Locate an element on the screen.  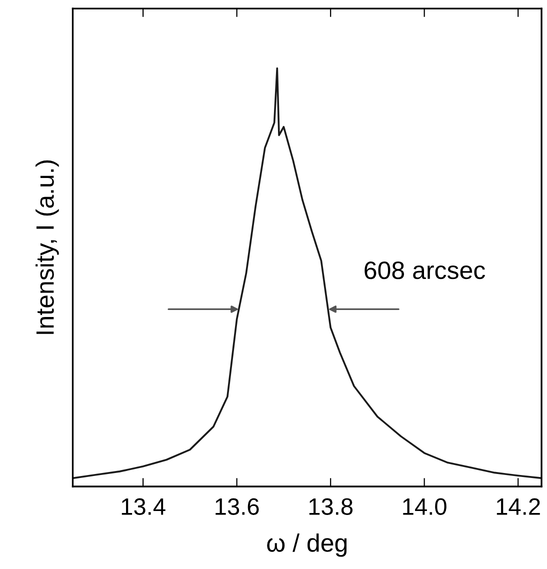
x-tick-label: 14.0 is located at coordinates (424, 506).